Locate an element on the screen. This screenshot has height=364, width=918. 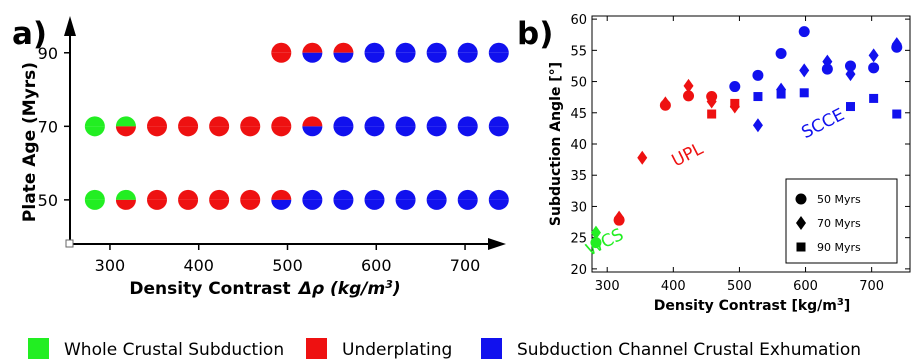
panel-b-legend-marker-square is located at coordinates (801, 247).